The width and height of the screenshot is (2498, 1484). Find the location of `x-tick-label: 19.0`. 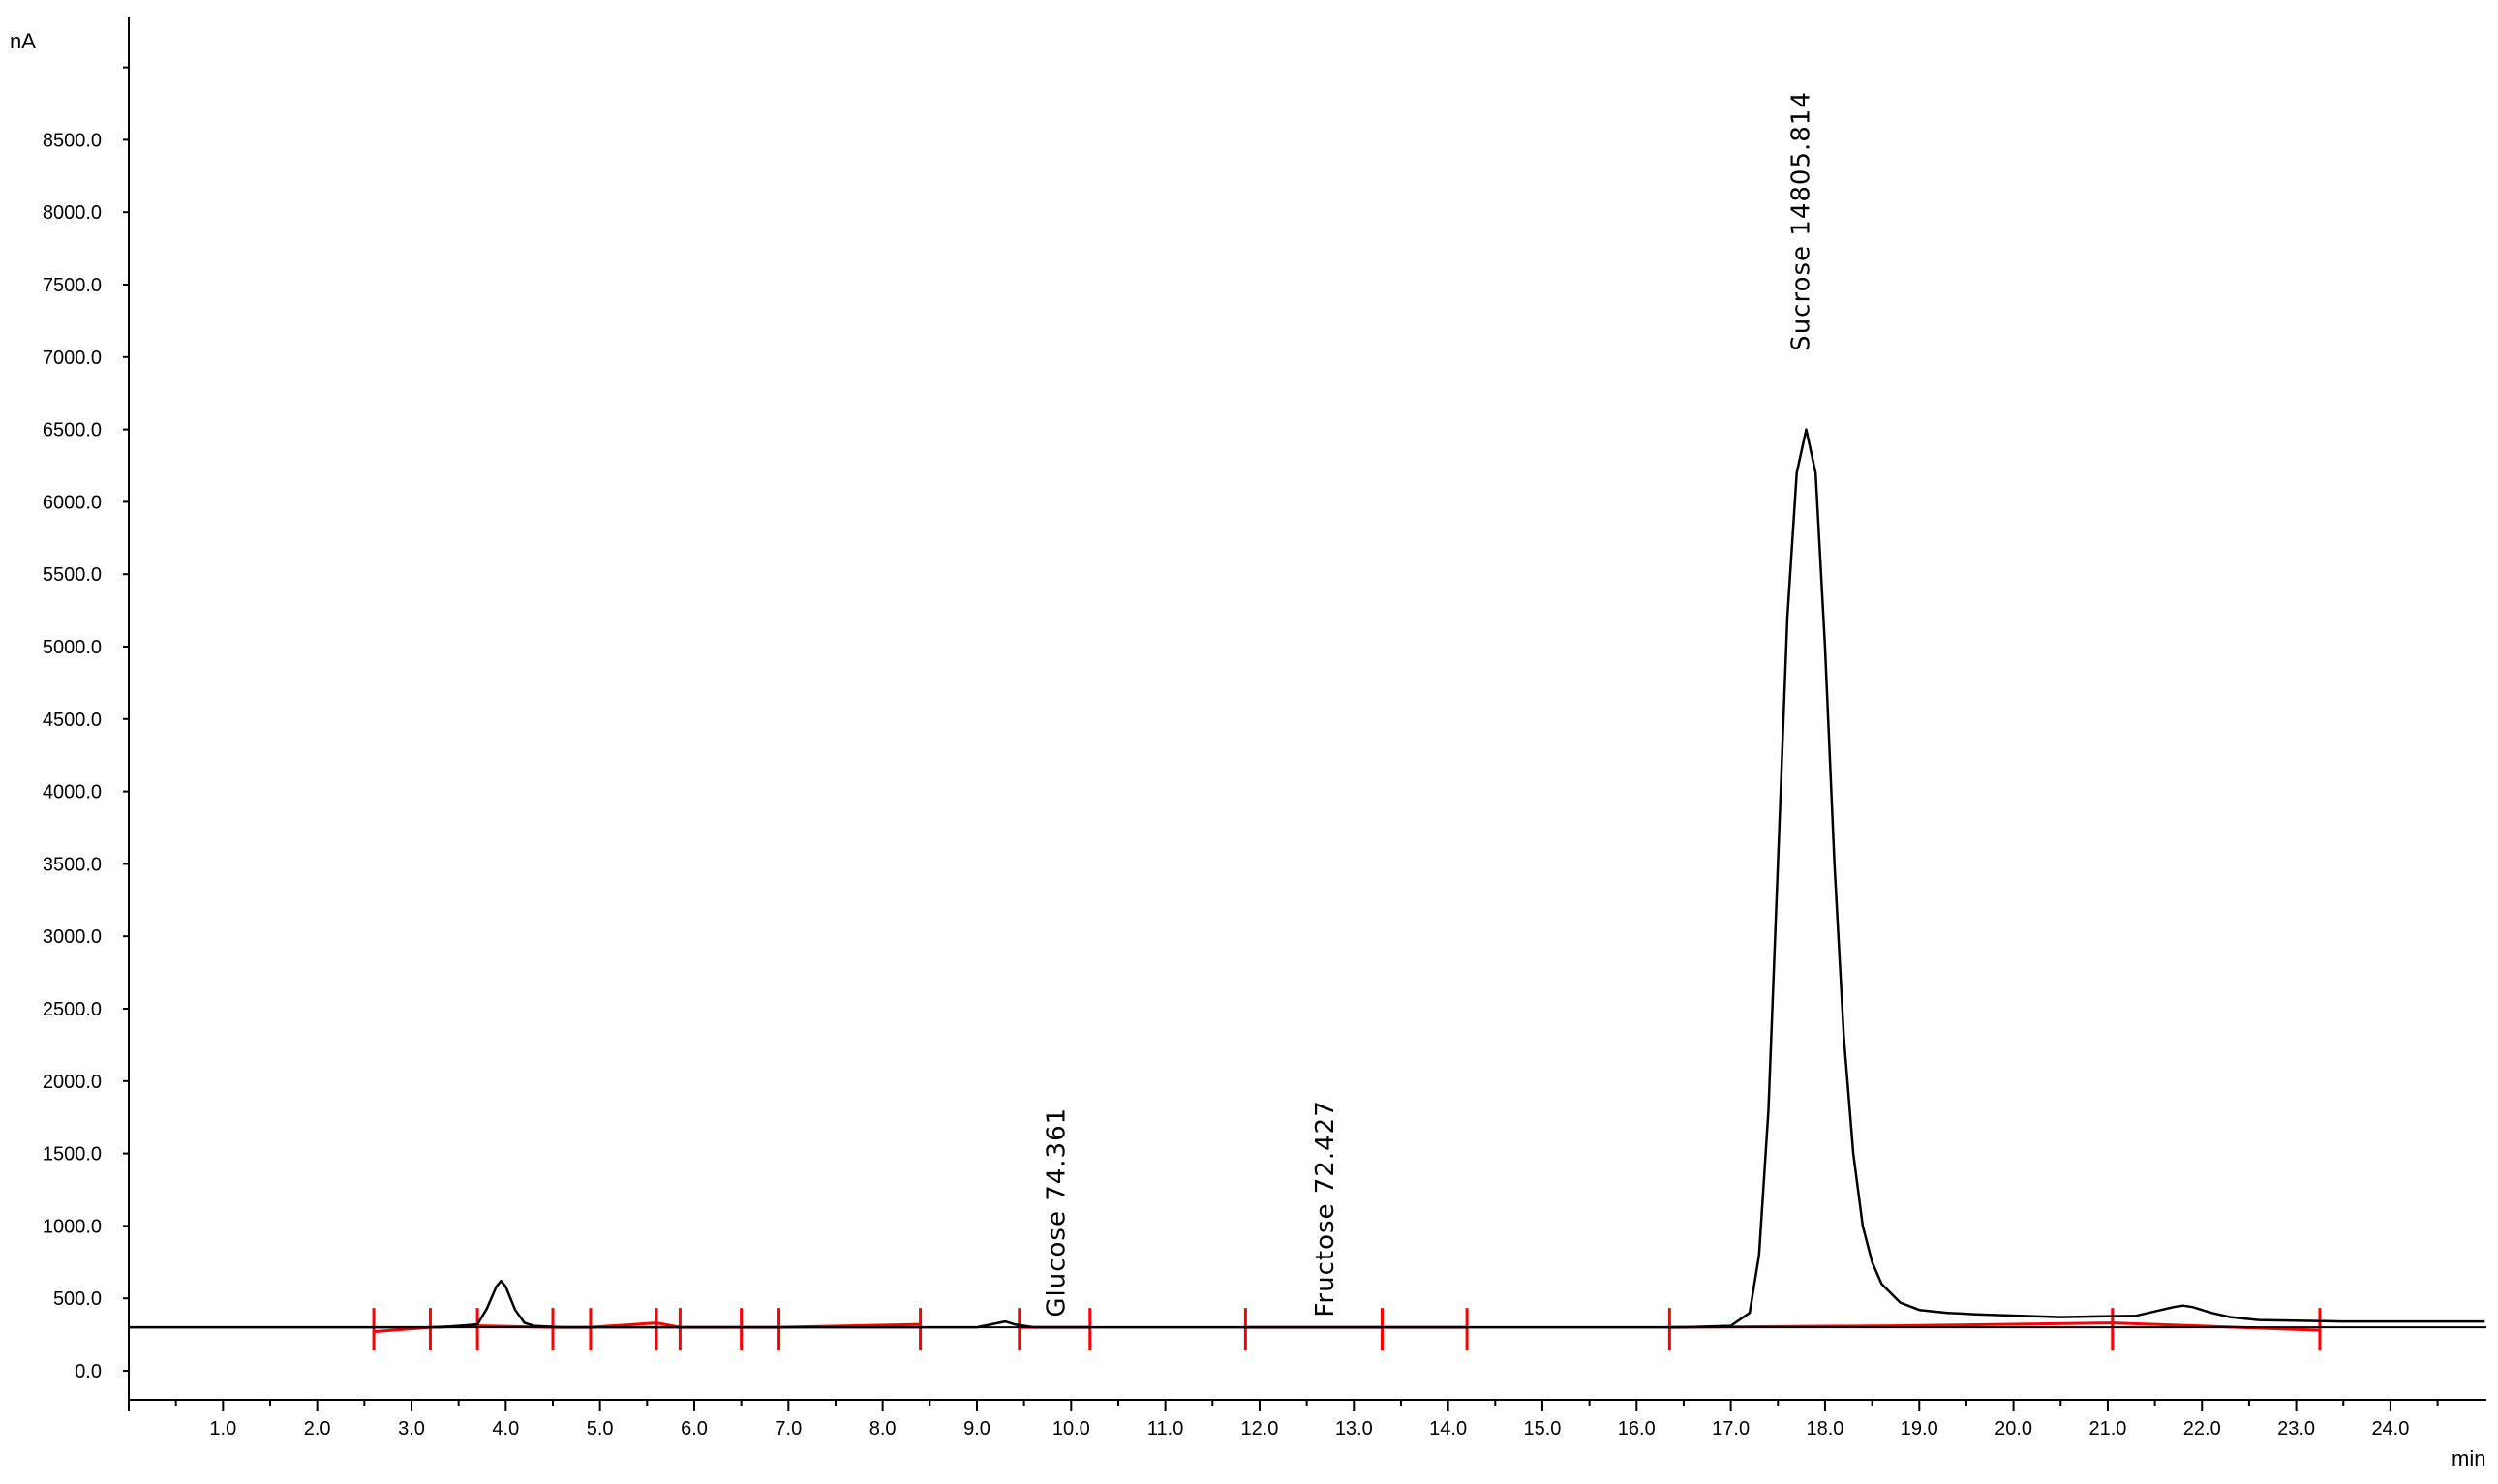

x-tick-label: 19.0 is located at coordinates (1919, 1428).